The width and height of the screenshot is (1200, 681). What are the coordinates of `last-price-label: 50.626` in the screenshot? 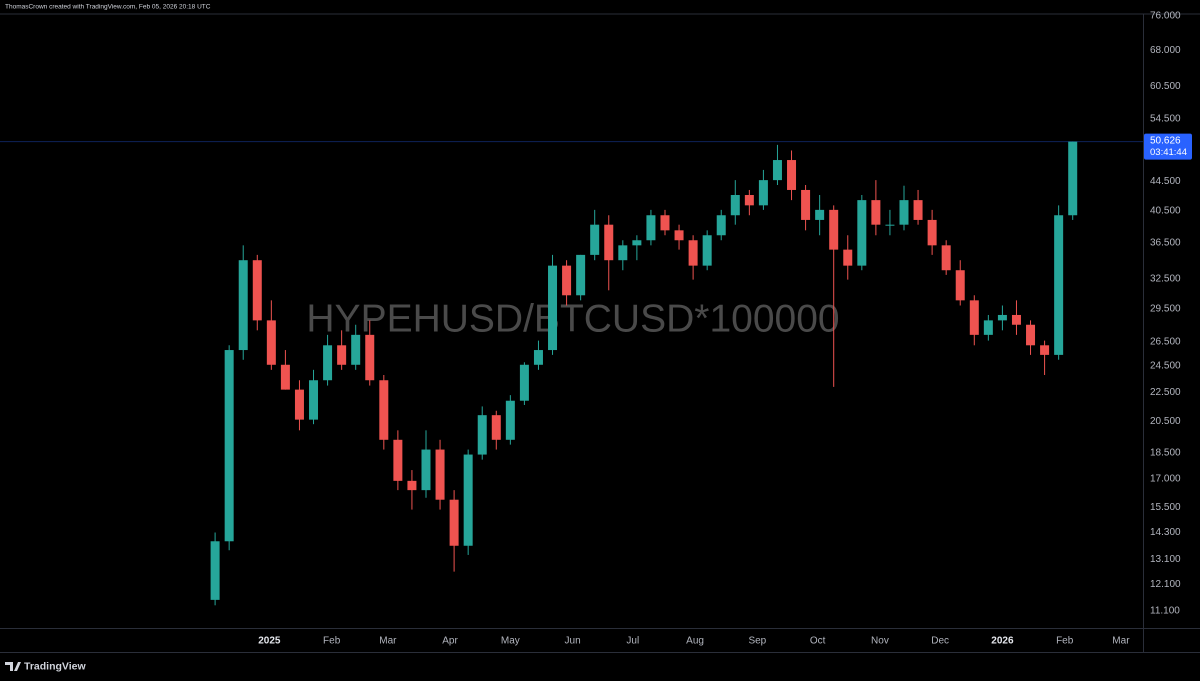 It's located at (1165, 140).